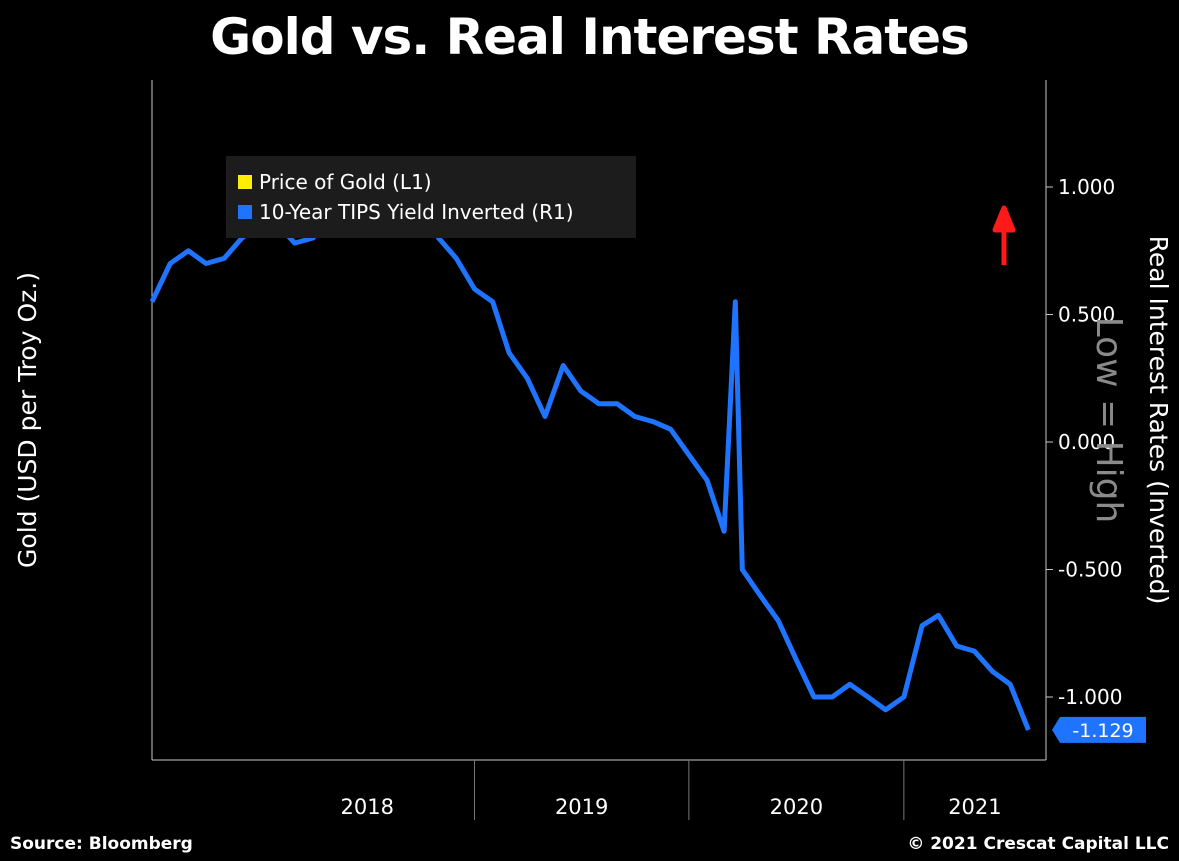 The width and height of the screenshot is (1179, 861). Describe the element at coordinates (27, 420) in the screenshot. I see `left-axis-title: Gold (USD per Troy Oz.)` at that location.